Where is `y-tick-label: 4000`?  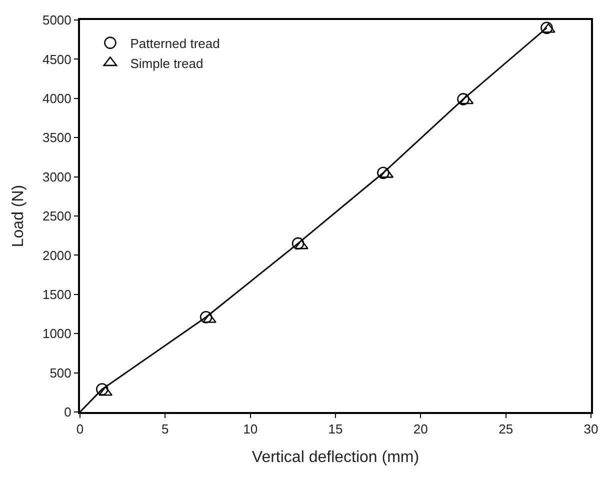 y-tick-label: 4000 is located at coordinates (57, 98).